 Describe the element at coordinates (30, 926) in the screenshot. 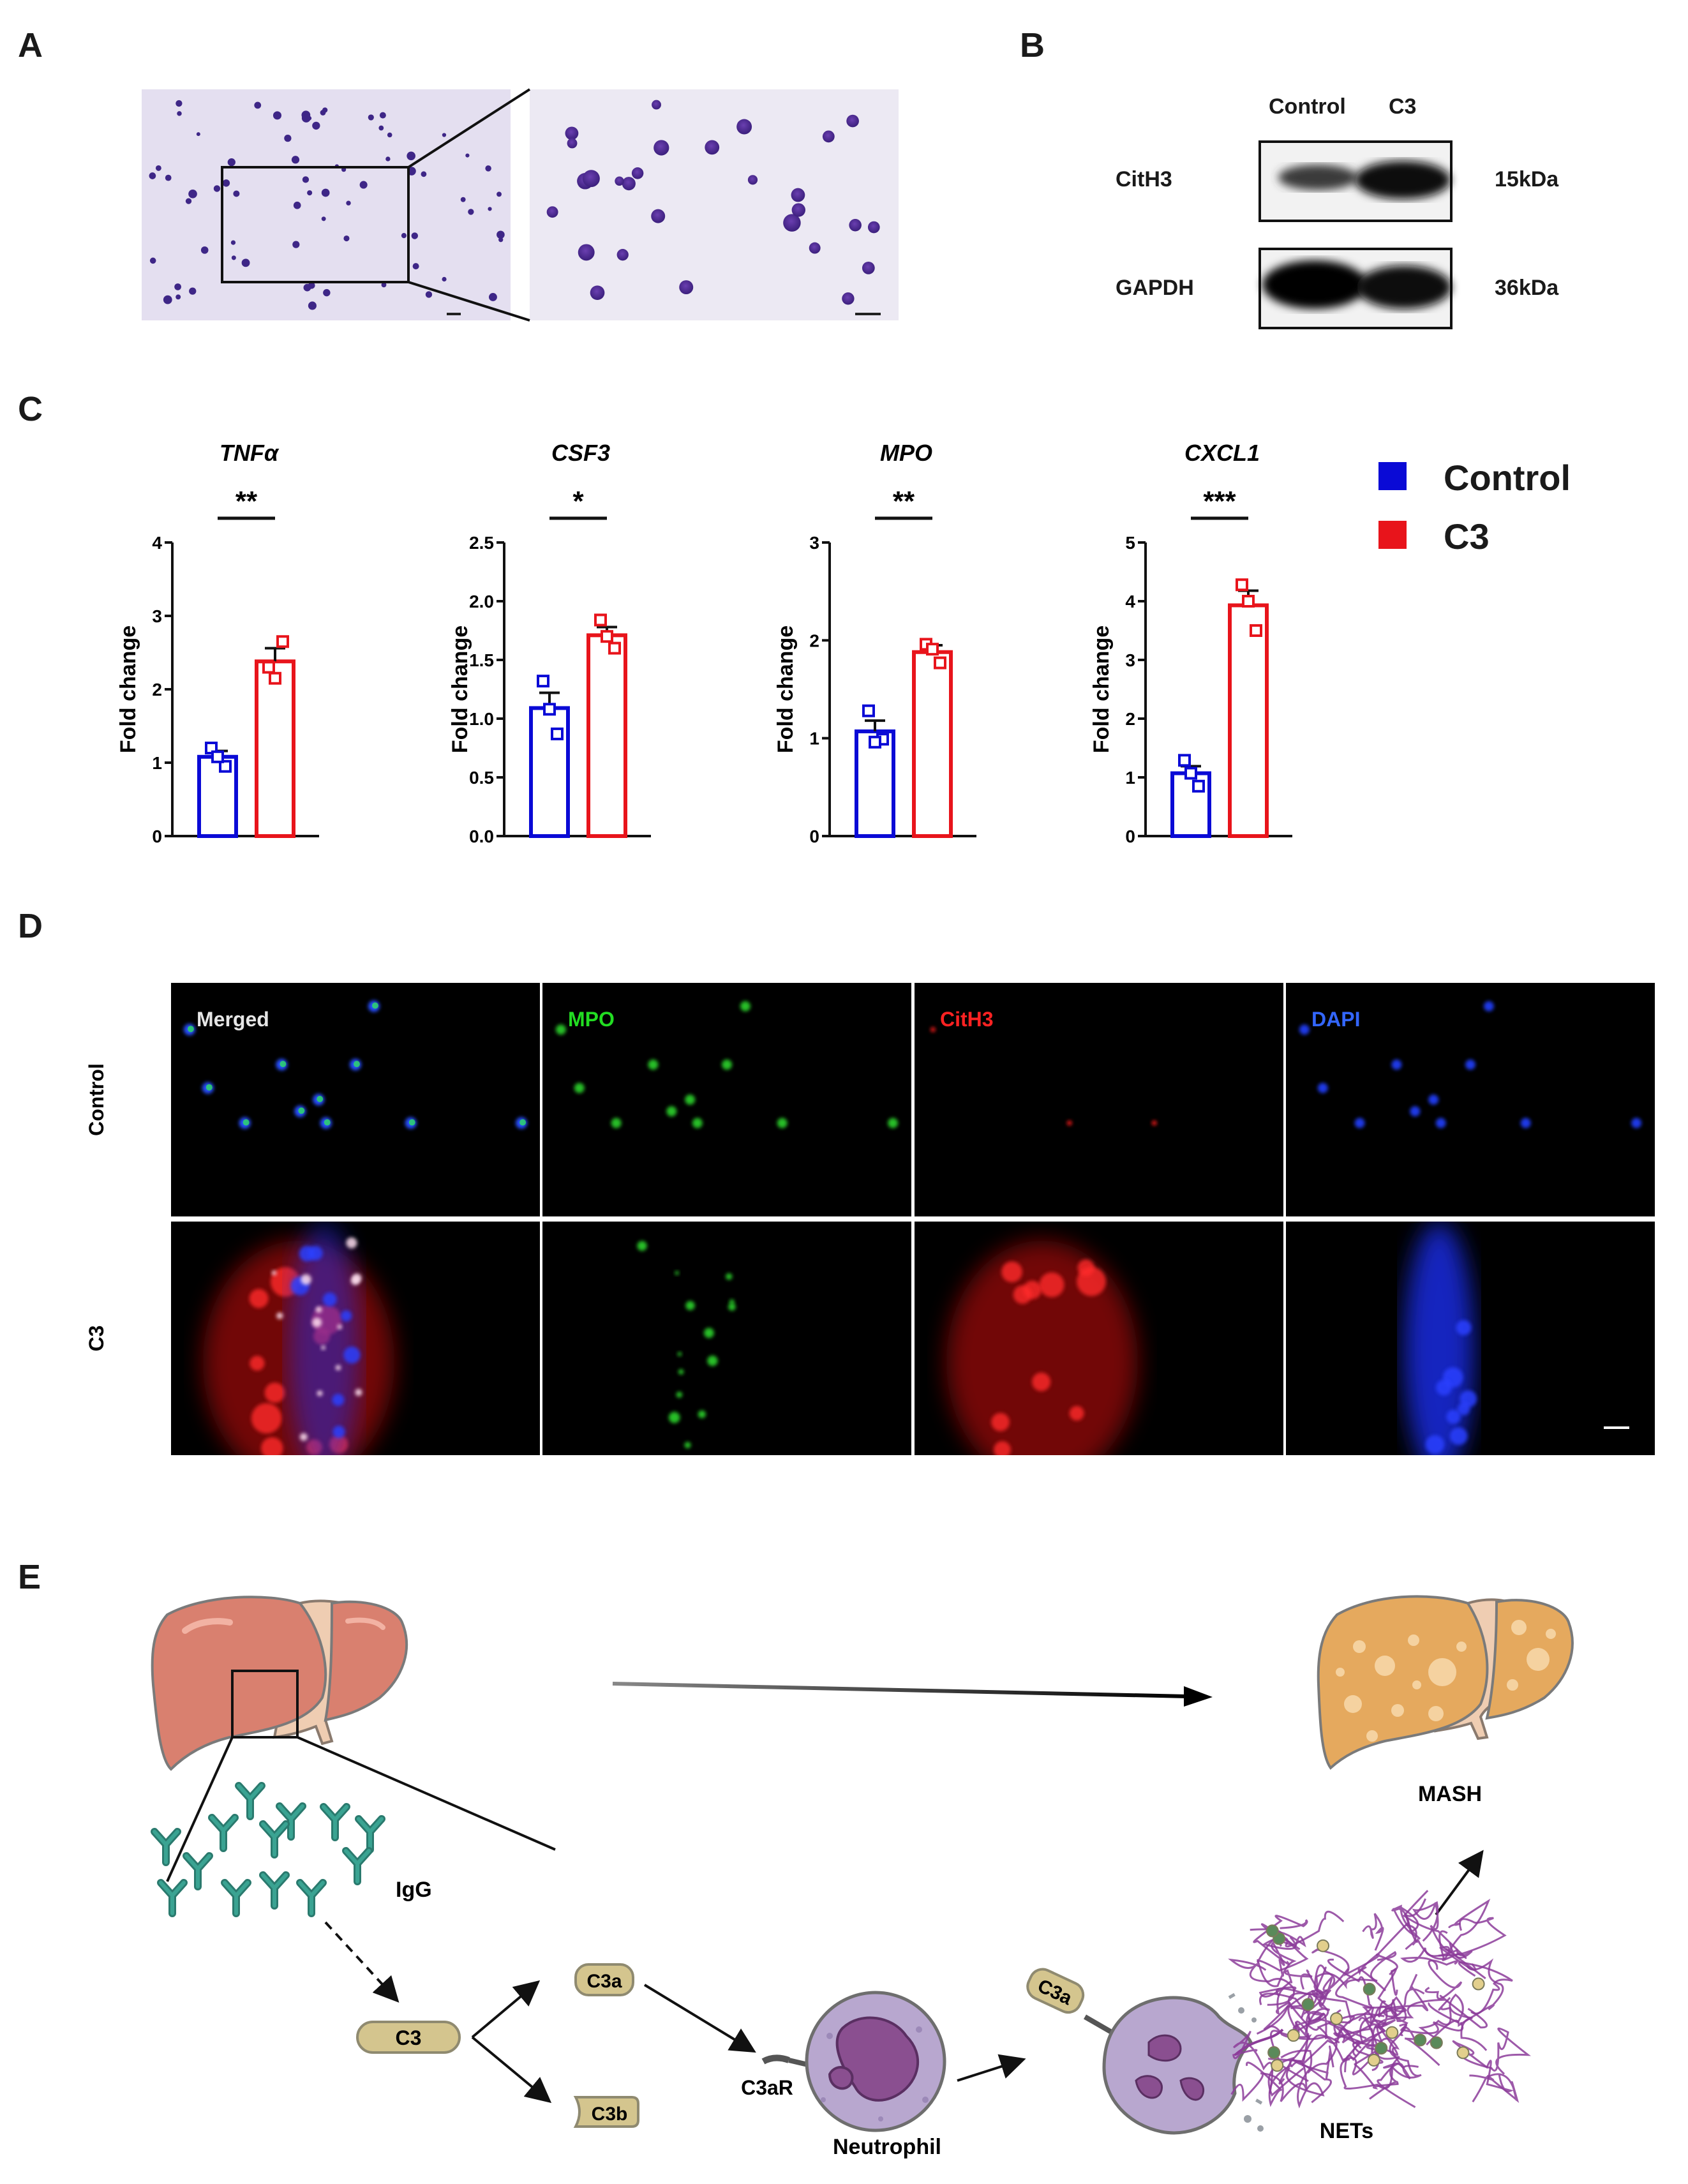

I see `panel-label-d: D` at that location.